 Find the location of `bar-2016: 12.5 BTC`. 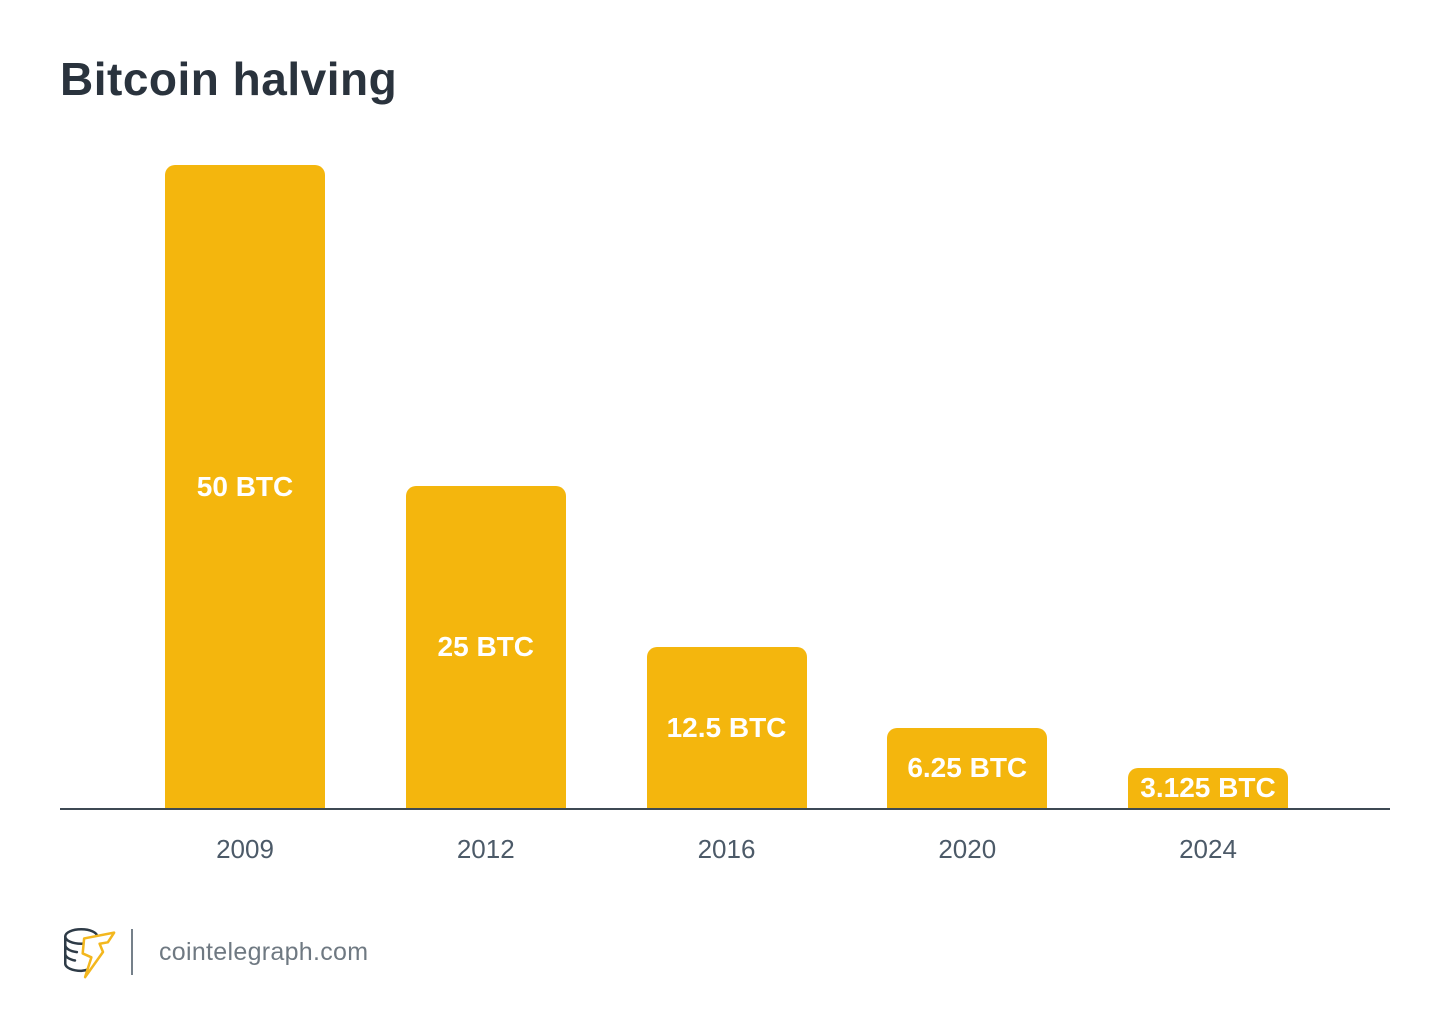

bar-2016: 12.5 BTC is located at coordinates (726, 727).